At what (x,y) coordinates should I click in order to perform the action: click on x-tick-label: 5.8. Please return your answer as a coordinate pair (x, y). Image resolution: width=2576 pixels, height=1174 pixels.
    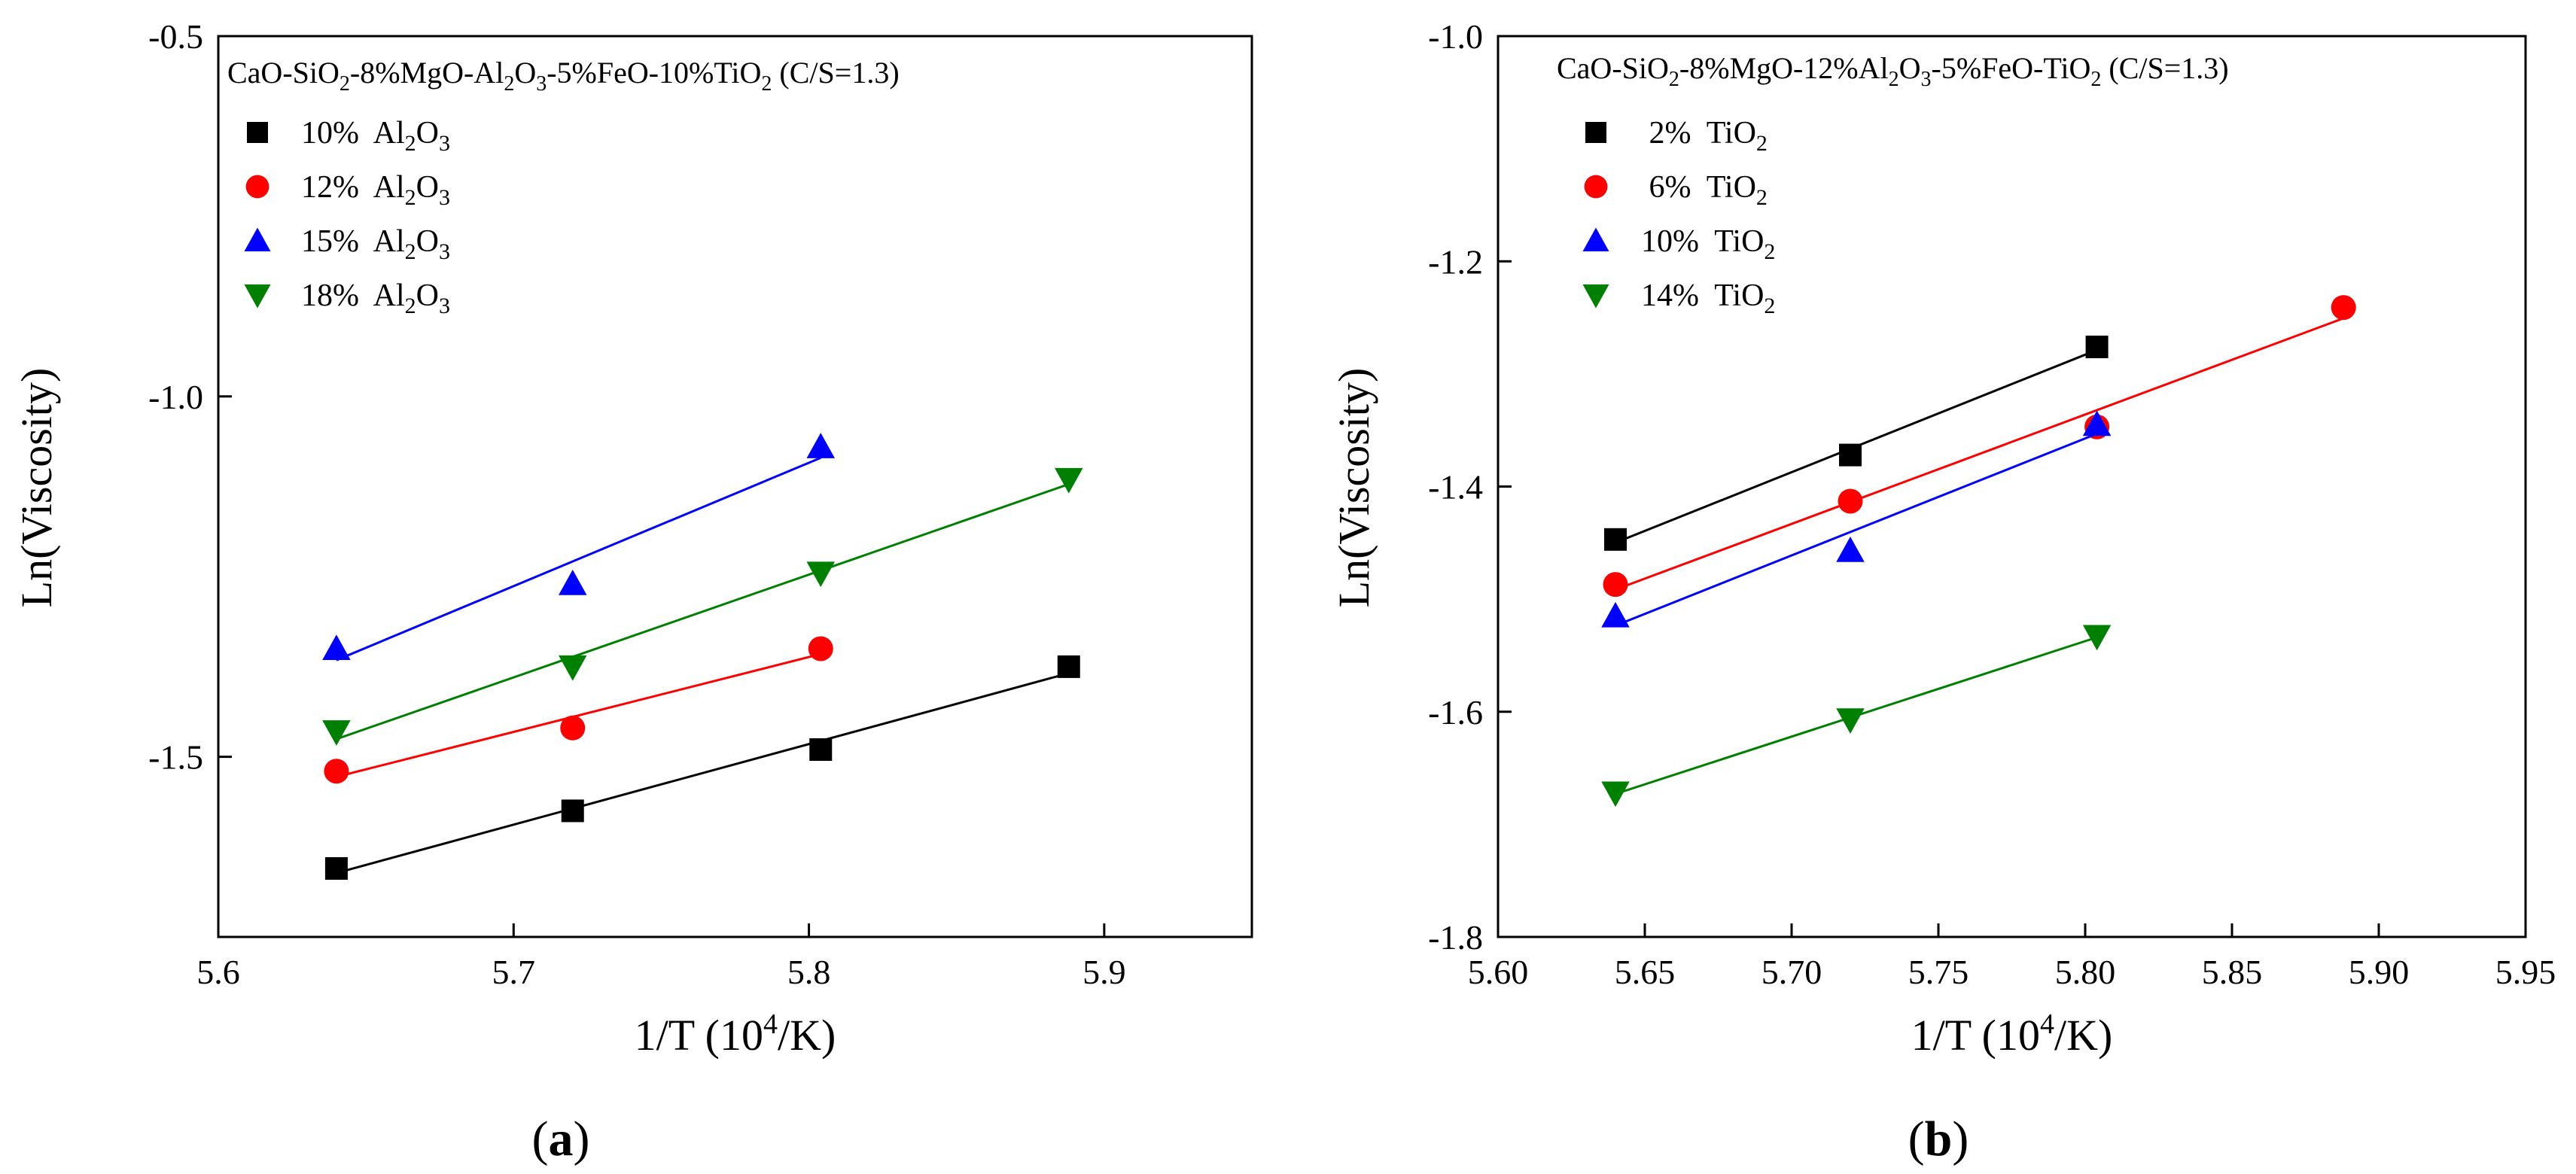
    Looking at the image, I should click on (809, 972).